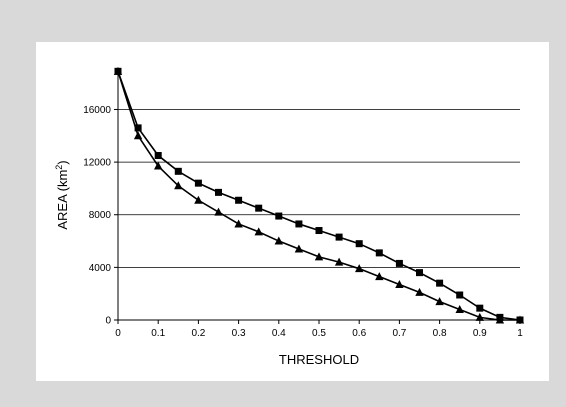 Image resolution: width=566 pixels, height=407 pixels. Describe the element at coordinates (108, 321) in the screenshot. I see `y-tick-label: 0` at that location.